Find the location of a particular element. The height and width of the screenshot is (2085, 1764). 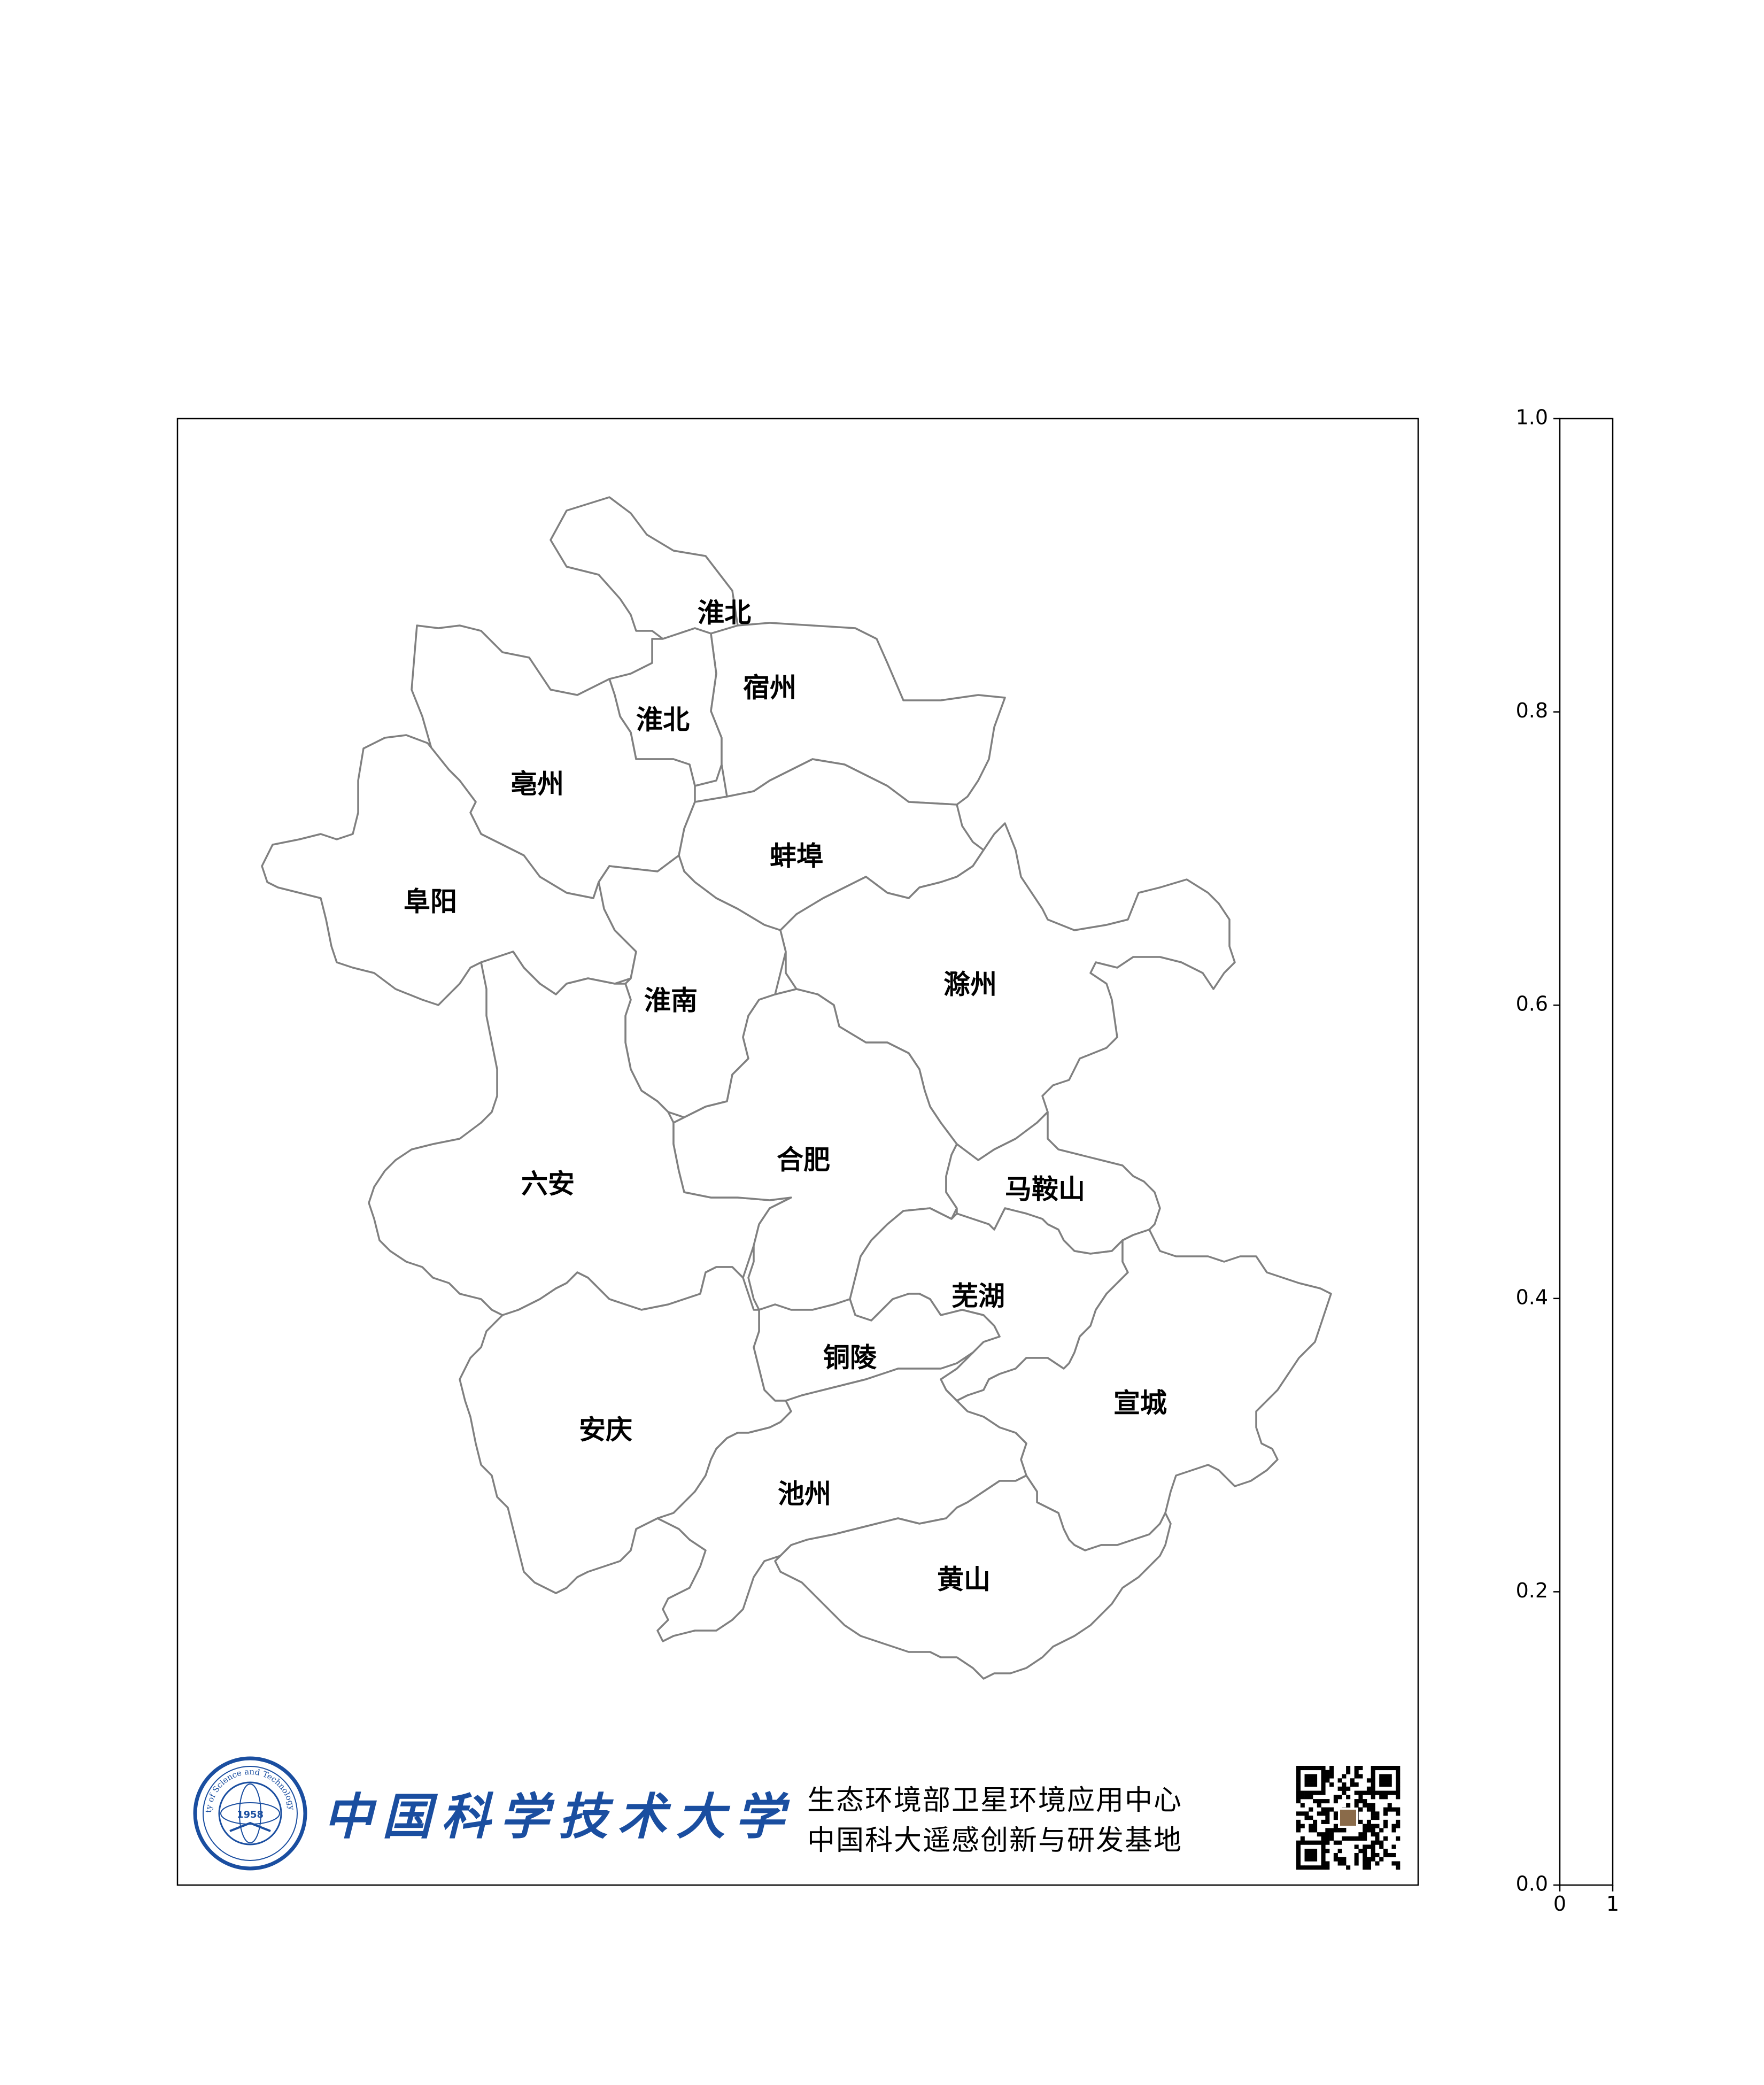

city-label-maanshan: 马鞍山 is located at coordinates (1045, 1189).